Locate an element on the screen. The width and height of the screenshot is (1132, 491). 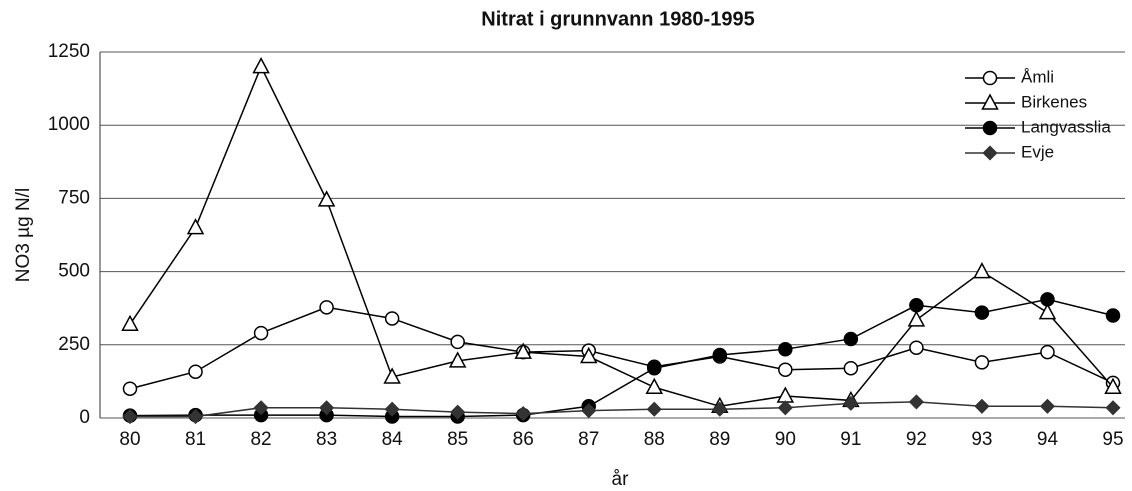
x-tick-label: 84 is located at coordinates (393, 439).